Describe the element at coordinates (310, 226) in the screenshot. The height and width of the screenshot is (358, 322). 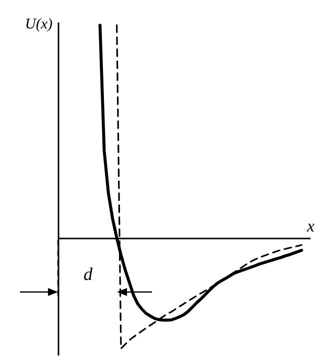
I see `x-axis-title: x` at that location.